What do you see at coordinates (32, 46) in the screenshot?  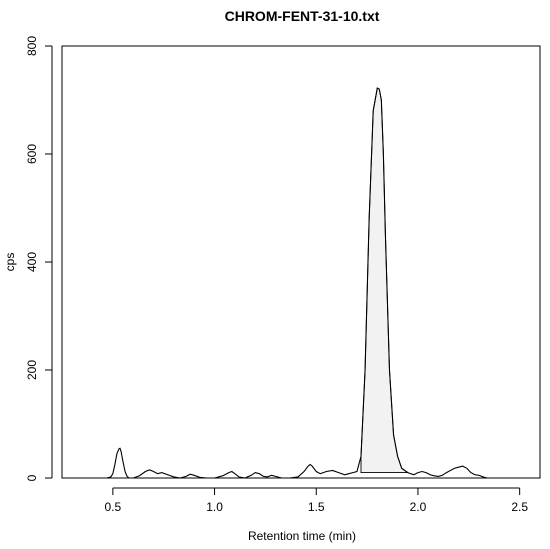 I see `y-tick-label: 800` at bounding box center [32, 46].